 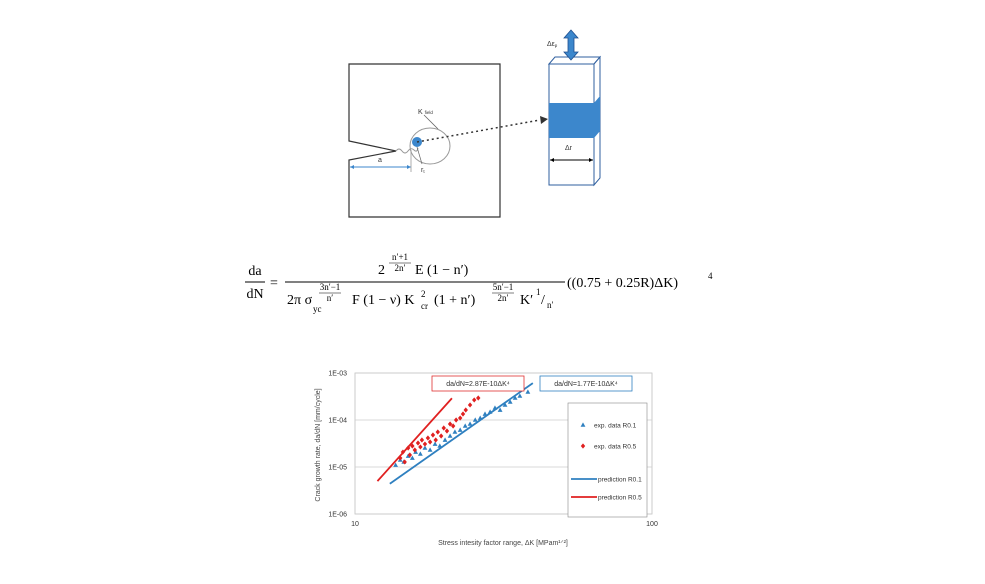 I want to click on lhs-num: da, so click(x=255, y=271).